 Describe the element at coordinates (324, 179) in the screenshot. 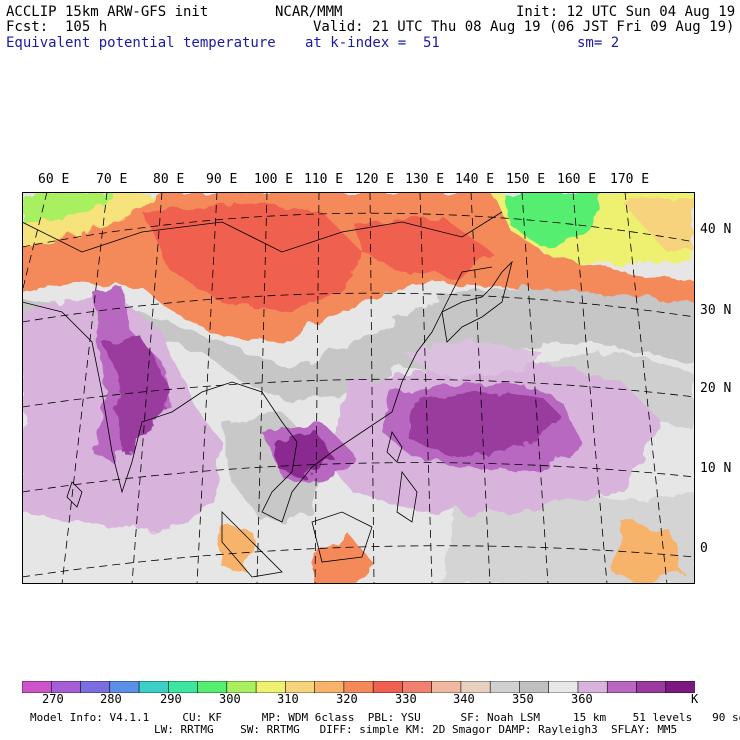

I see `lon-label: 110 E` at that location.